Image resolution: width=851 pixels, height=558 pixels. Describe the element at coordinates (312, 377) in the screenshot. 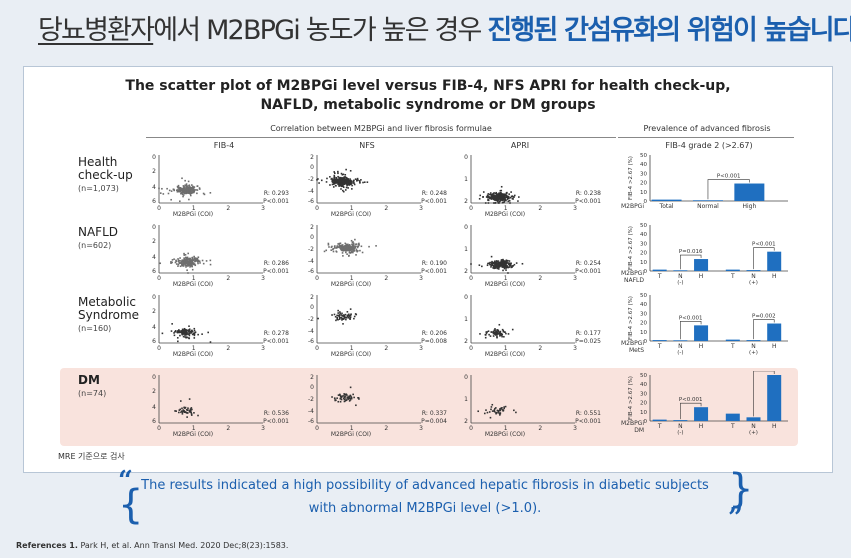

I see `y-tick-label: 2` at that location.